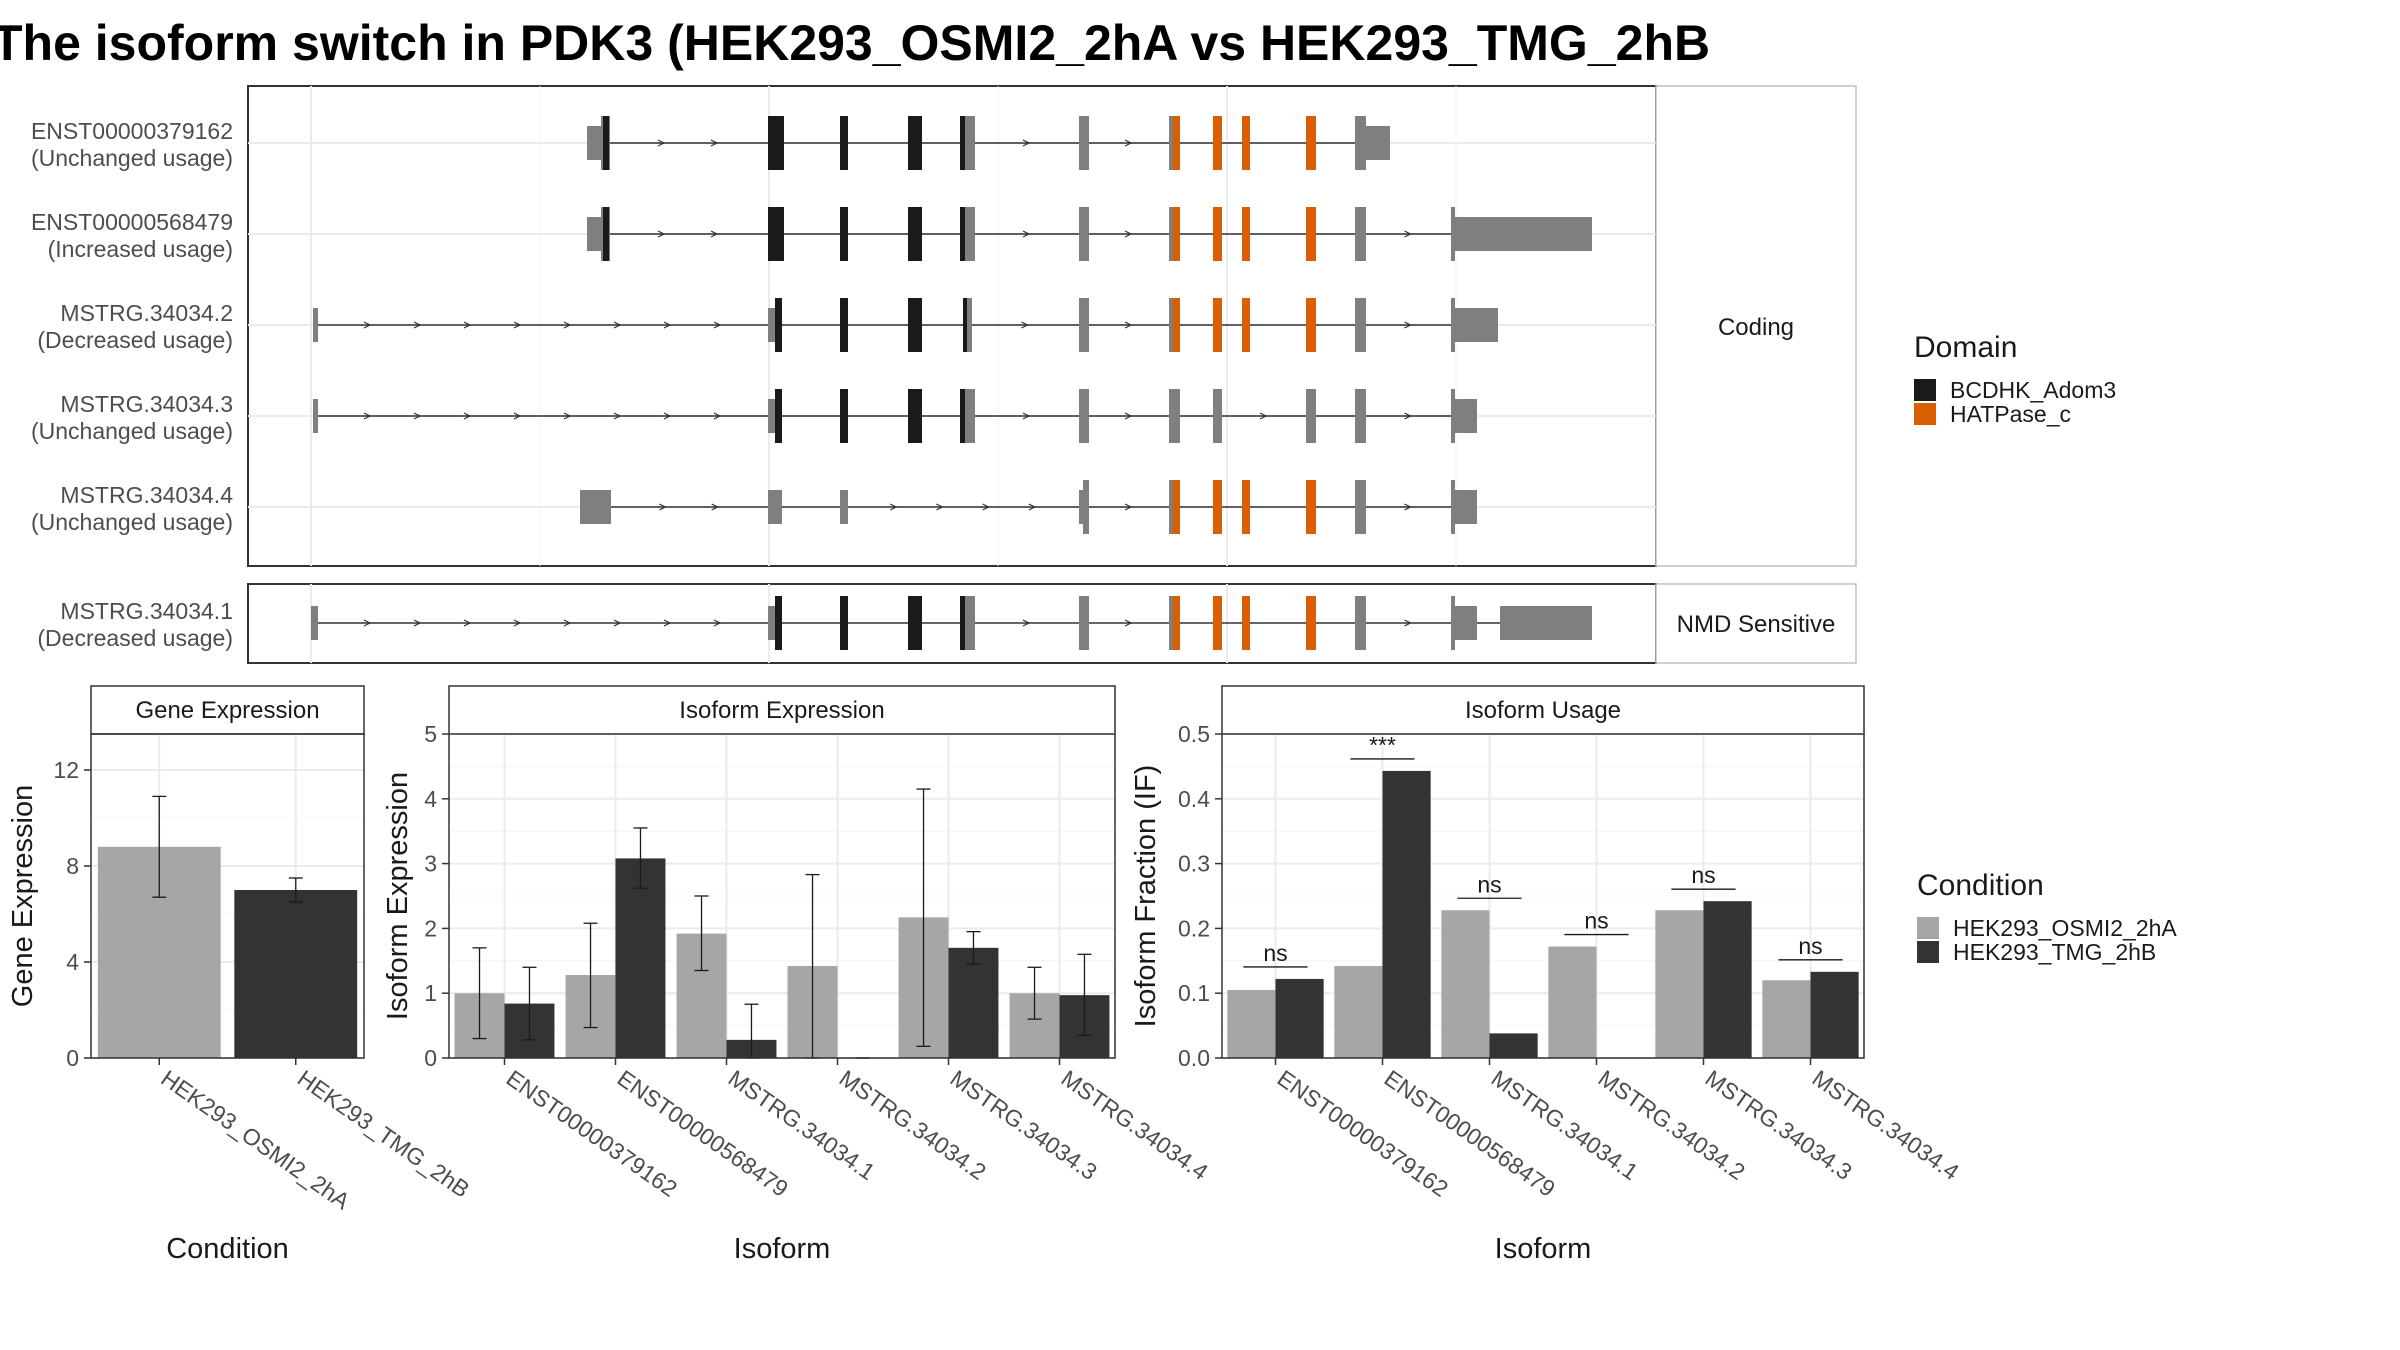 The image size is (2400, 1350). What do you see at coordinates (1928, 928) in the screenshot?
I see `legend-swatch-cond-a` at bounding box center [1928, 928].